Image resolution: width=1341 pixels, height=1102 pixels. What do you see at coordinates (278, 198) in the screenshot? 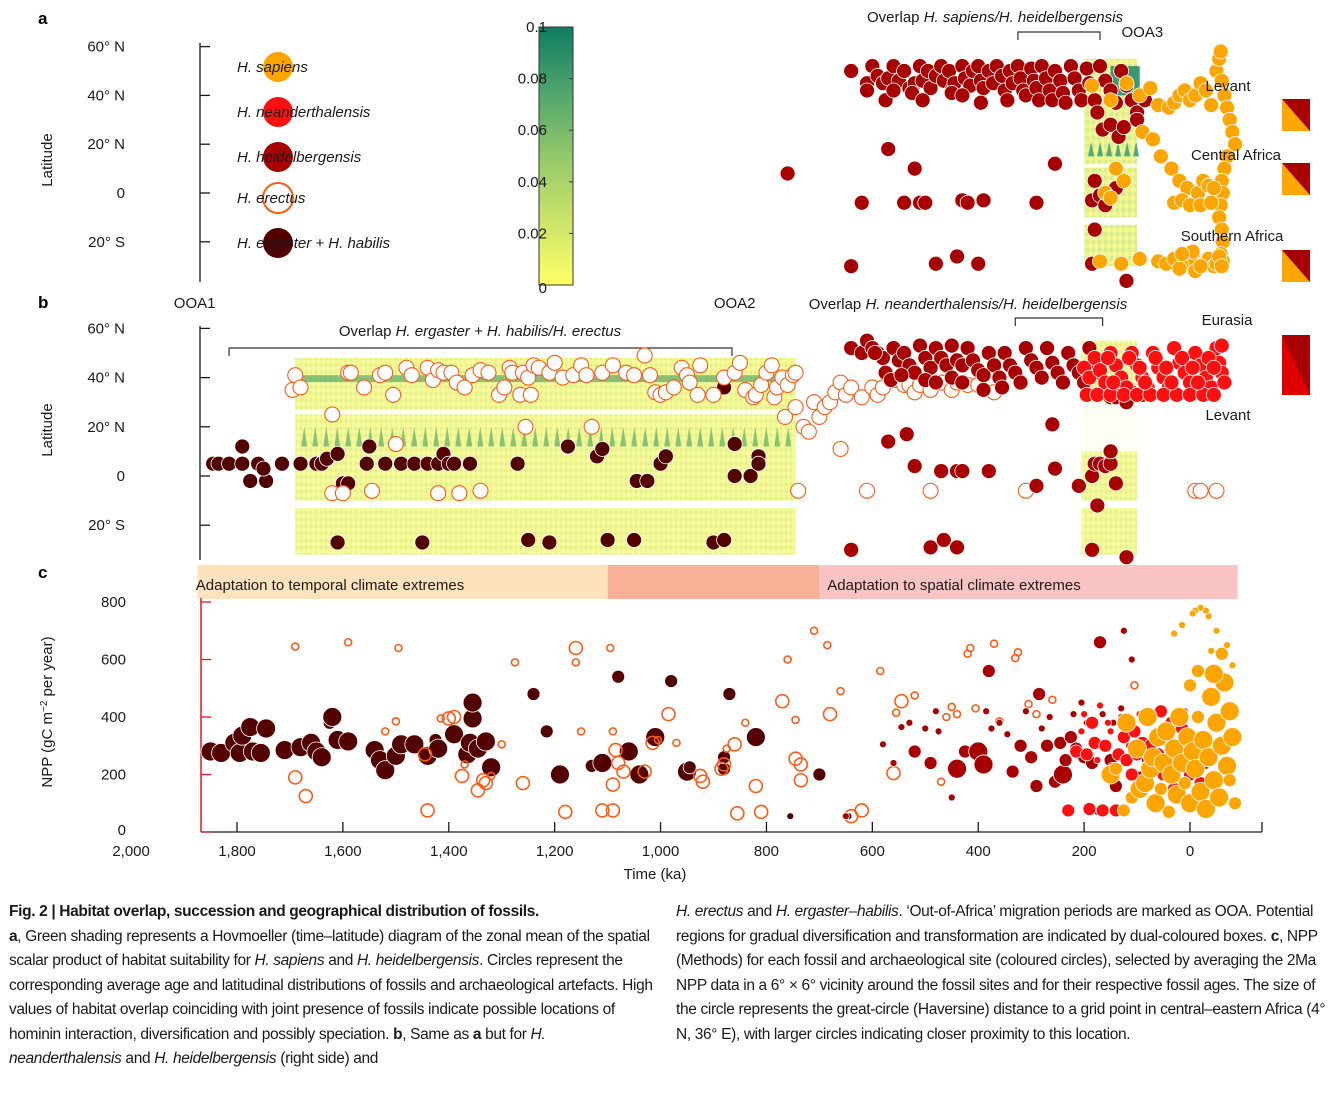
I see `legend-marker-h-erectus` at bounding box center [278, 198].